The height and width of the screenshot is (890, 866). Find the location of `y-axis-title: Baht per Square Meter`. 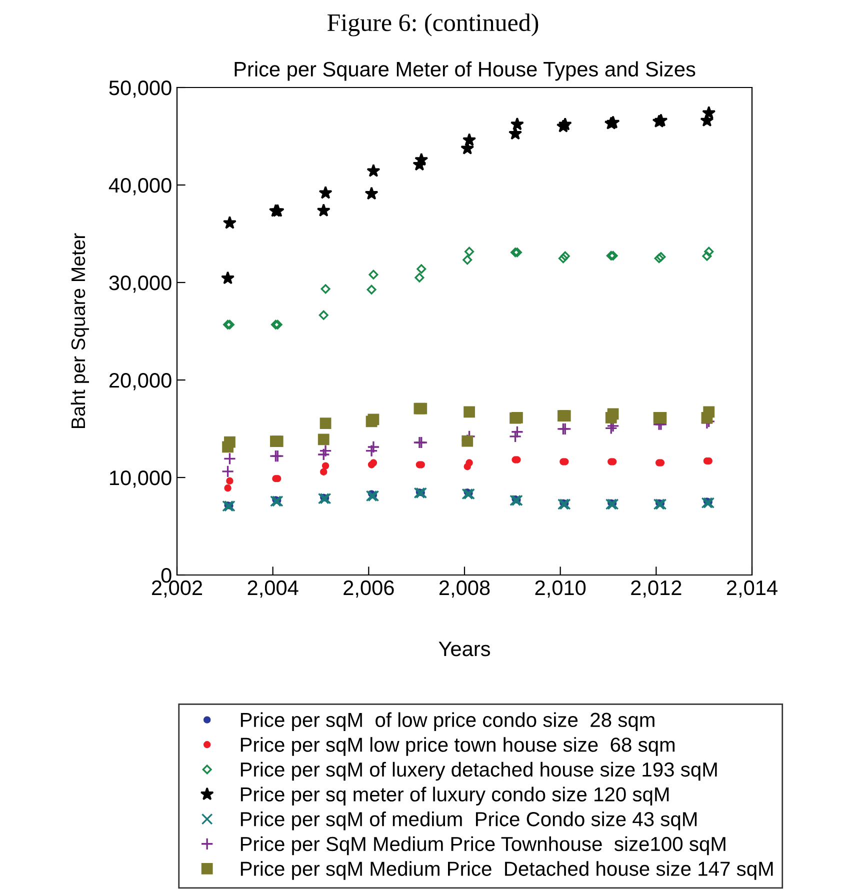

y-axis-title: Baht per Square Meter is located at coordinates (79, 330).